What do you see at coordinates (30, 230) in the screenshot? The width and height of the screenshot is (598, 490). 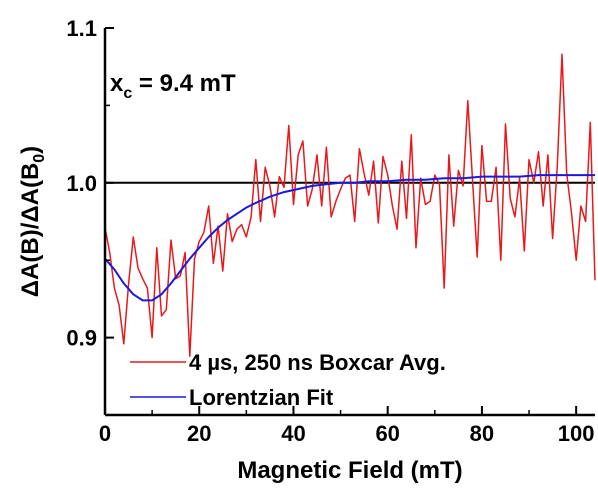 I see `y-axis-label-main: ΔA(B)/ΔA(B` at bounding box center [30, 230].